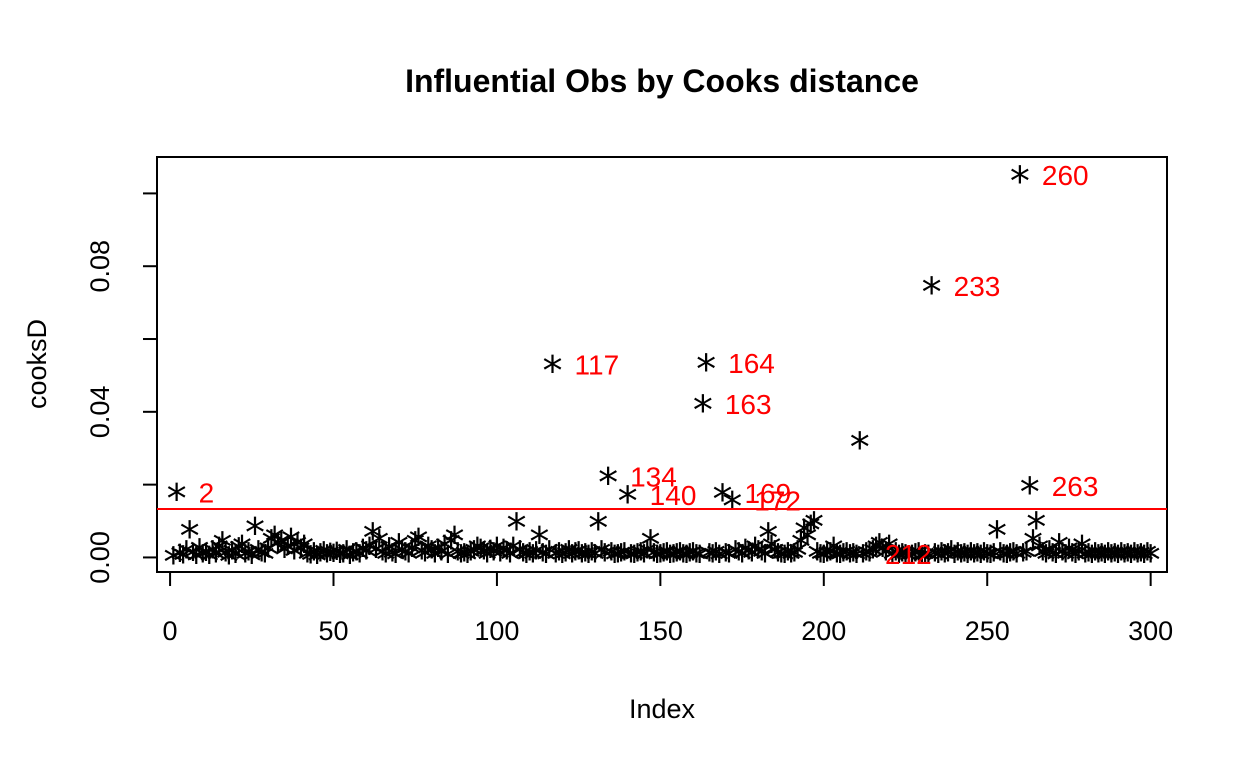  I want to click on outlier-label: 117, so click(597, 365).